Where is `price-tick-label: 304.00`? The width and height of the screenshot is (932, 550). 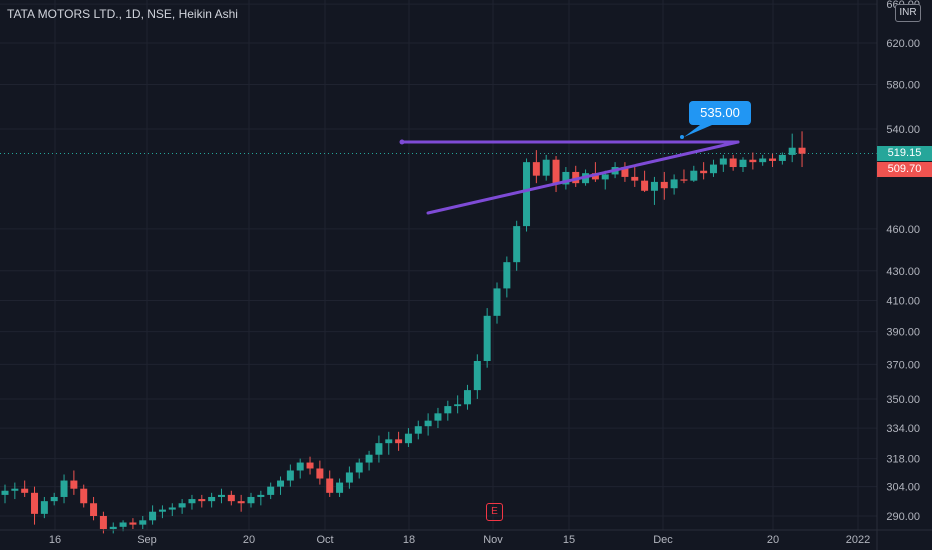 price-tick-label: 304.00 is located at coordinates (903, 488).